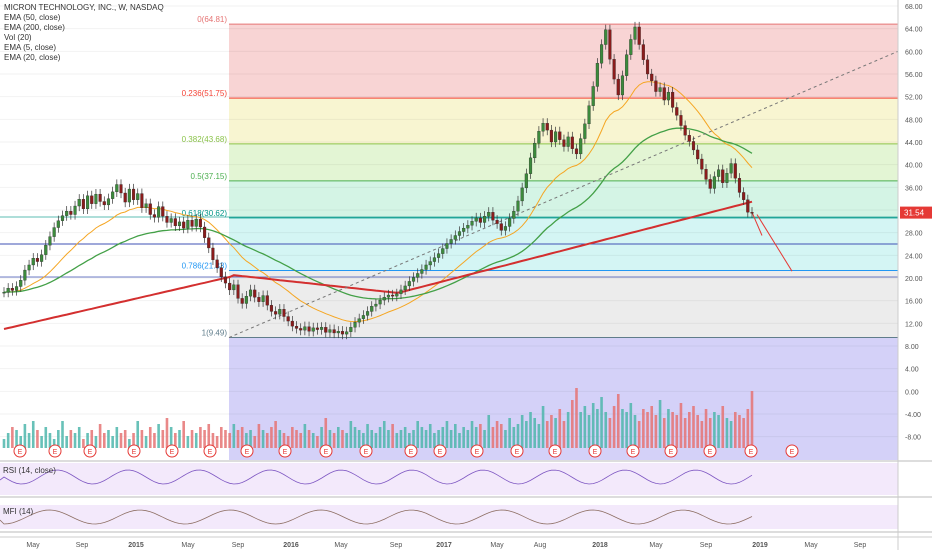  I want to click on indicator-ema5: EMA (5, close), so click(30, 47).